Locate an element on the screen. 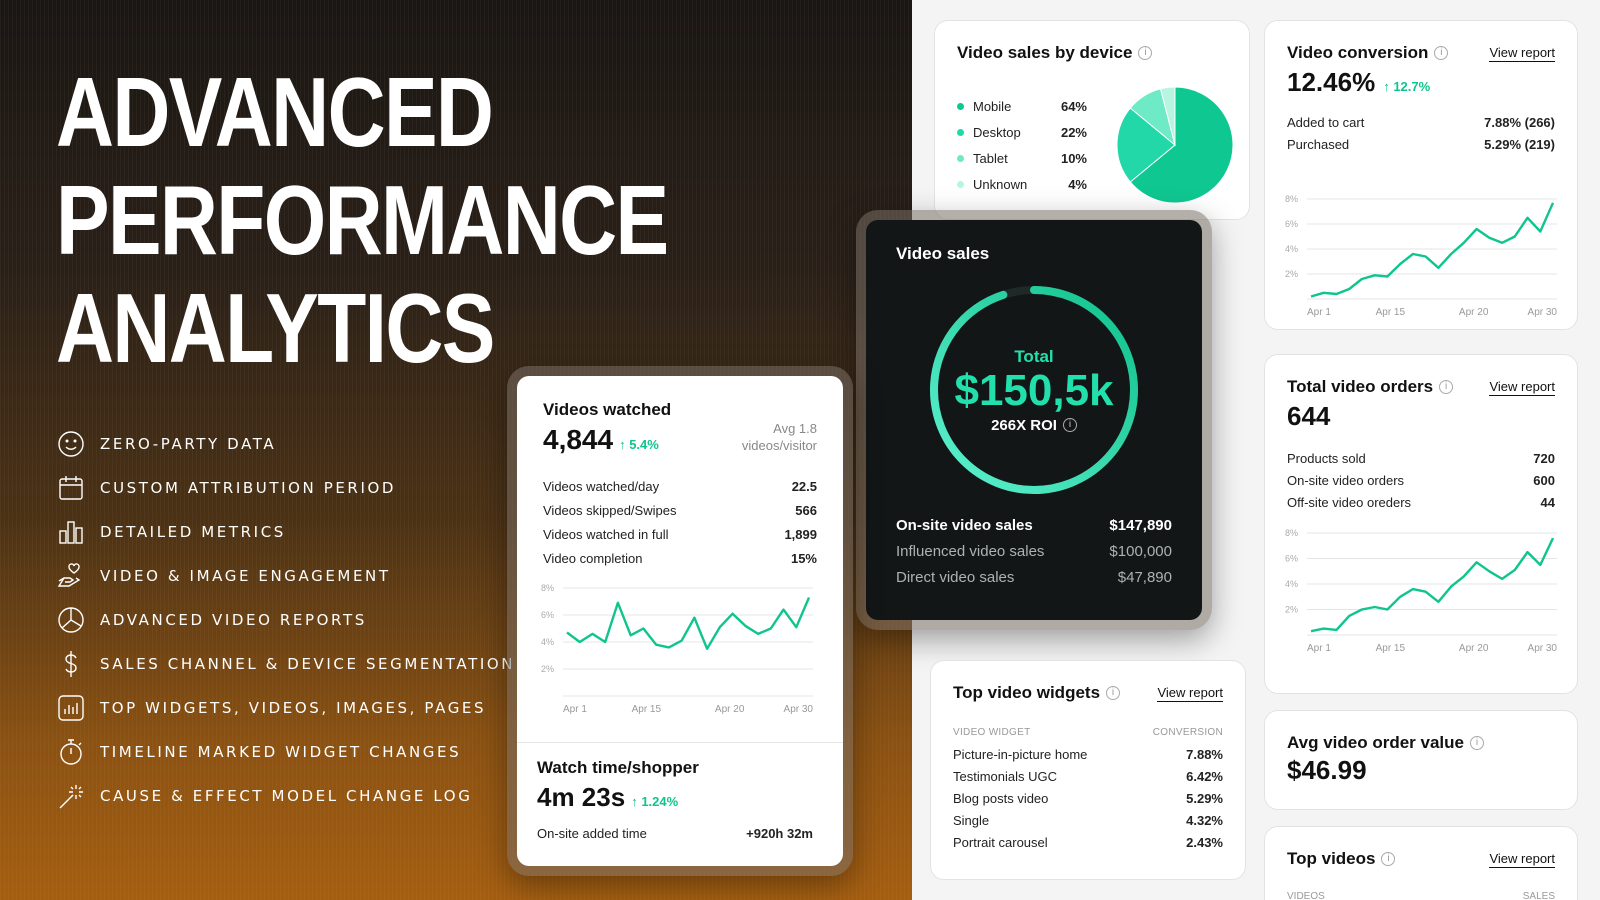 The height and width of the screenshot is (900, 1600). legend-item: Desktop 22% is located at coordinates (1022, 132).